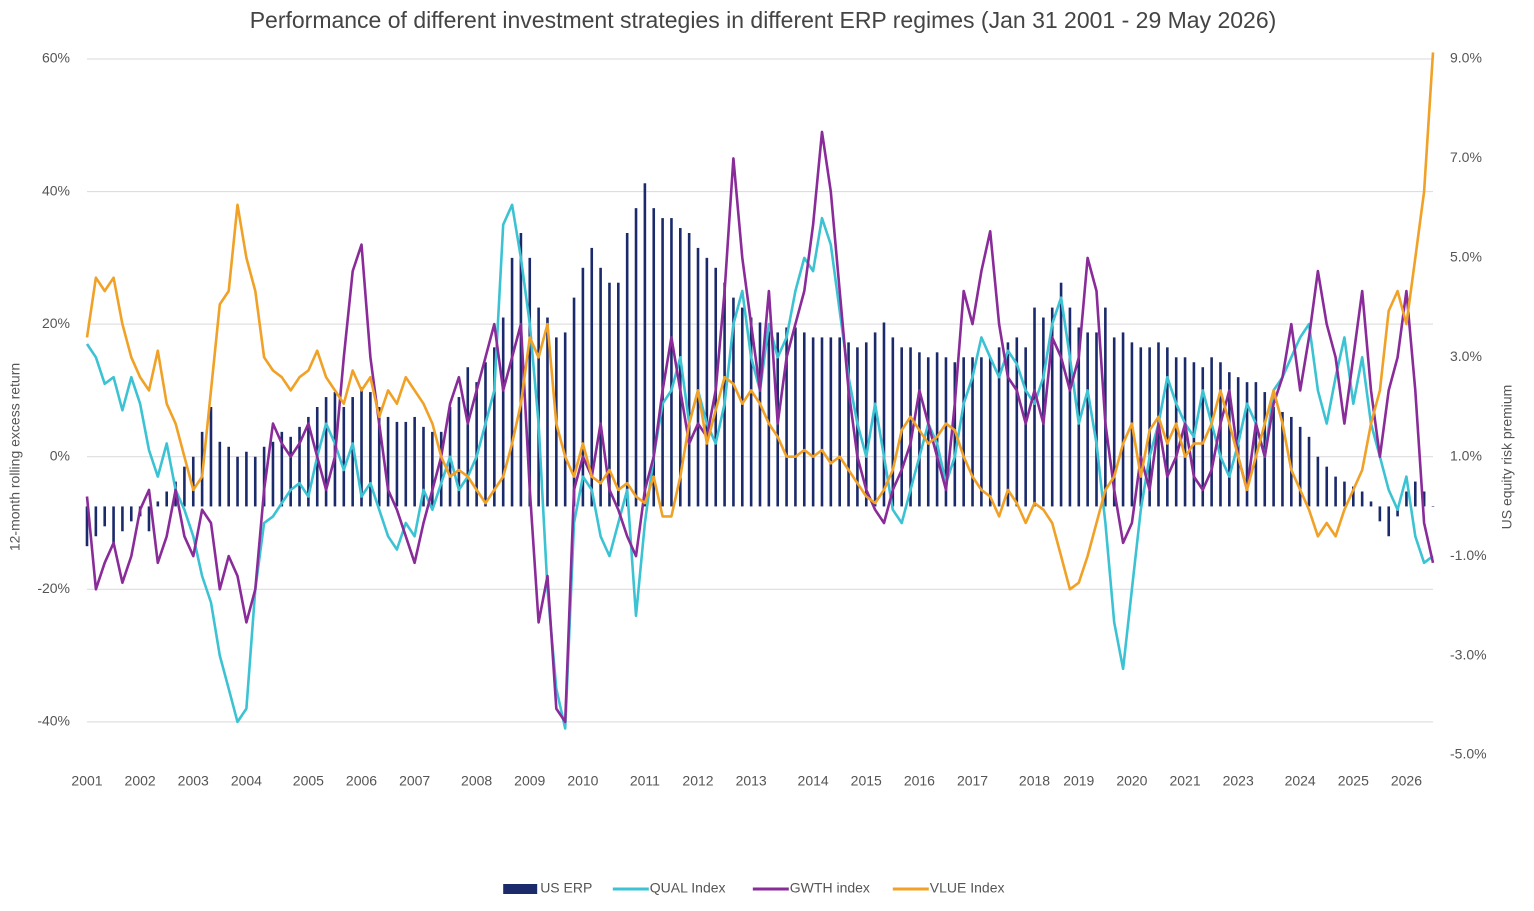  Describe the element at coordinates (972, 781) in the screenshot. I see `x-tick-label: 2017` at that location.